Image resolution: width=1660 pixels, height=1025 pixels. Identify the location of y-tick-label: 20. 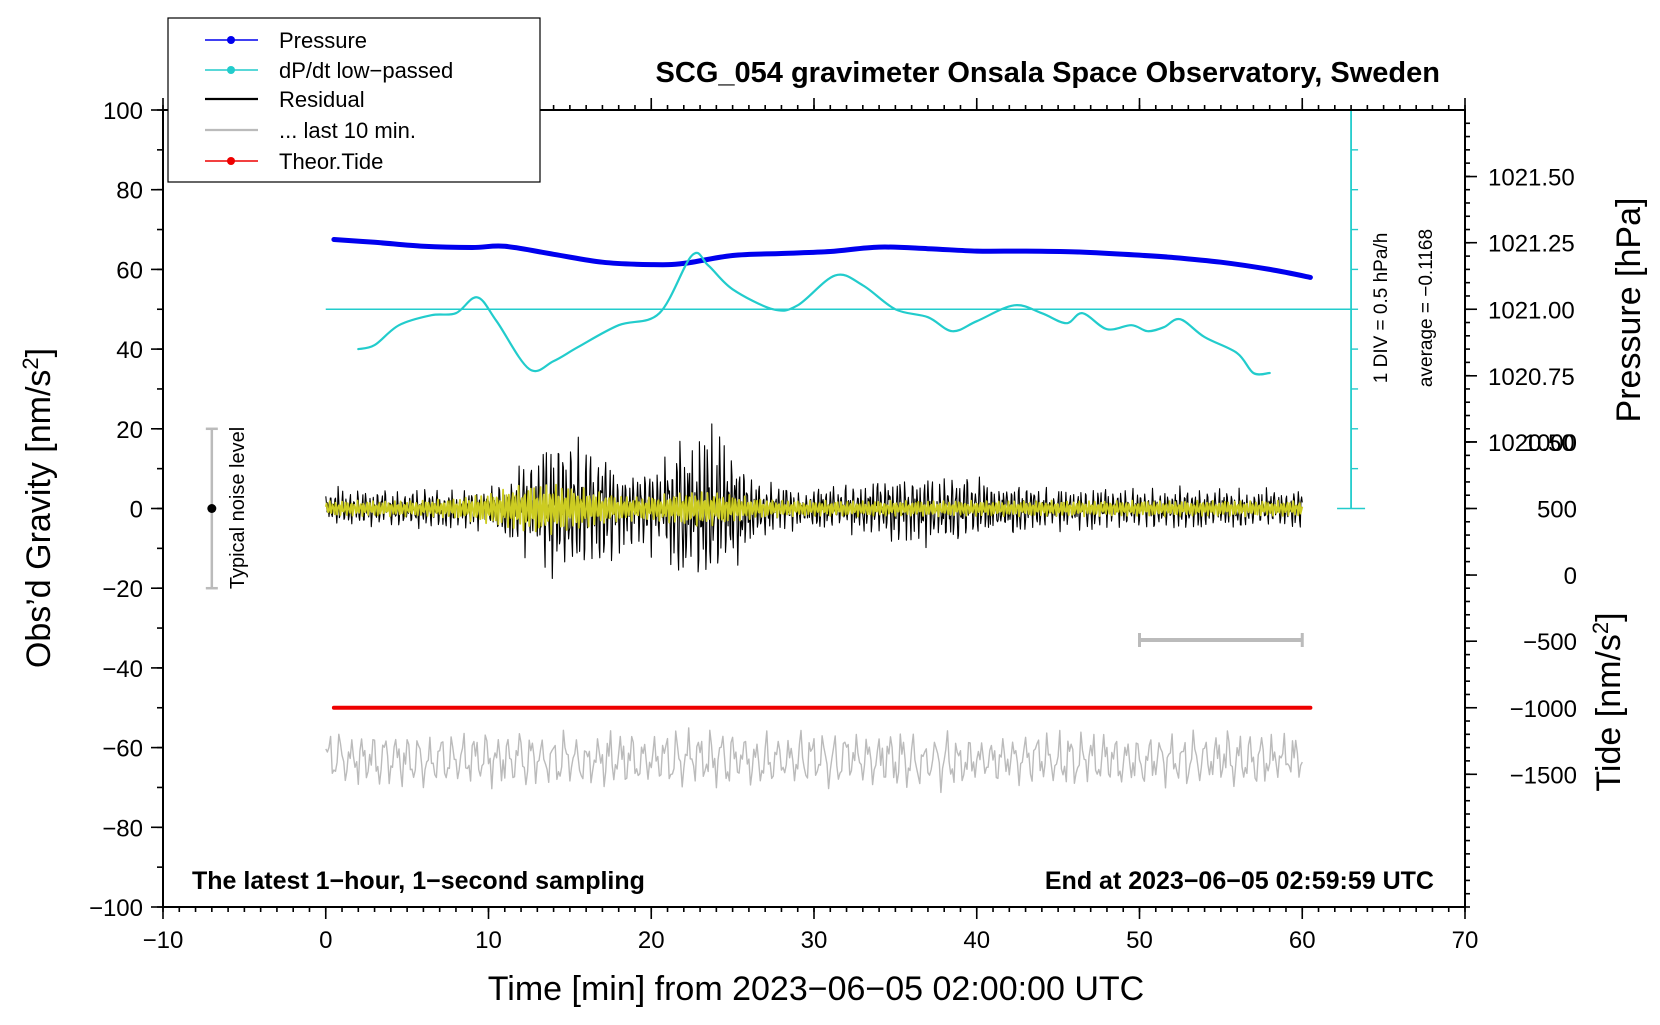
(129, 430).